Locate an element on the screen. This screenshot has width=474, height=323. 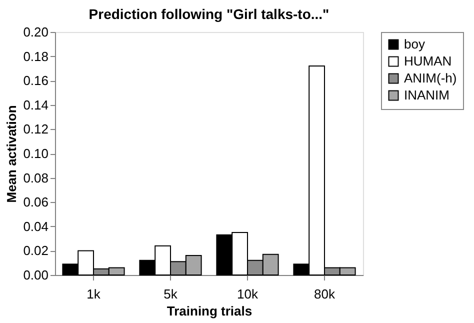
x-axis-title: Training trials is located at coordinates (209, 311).